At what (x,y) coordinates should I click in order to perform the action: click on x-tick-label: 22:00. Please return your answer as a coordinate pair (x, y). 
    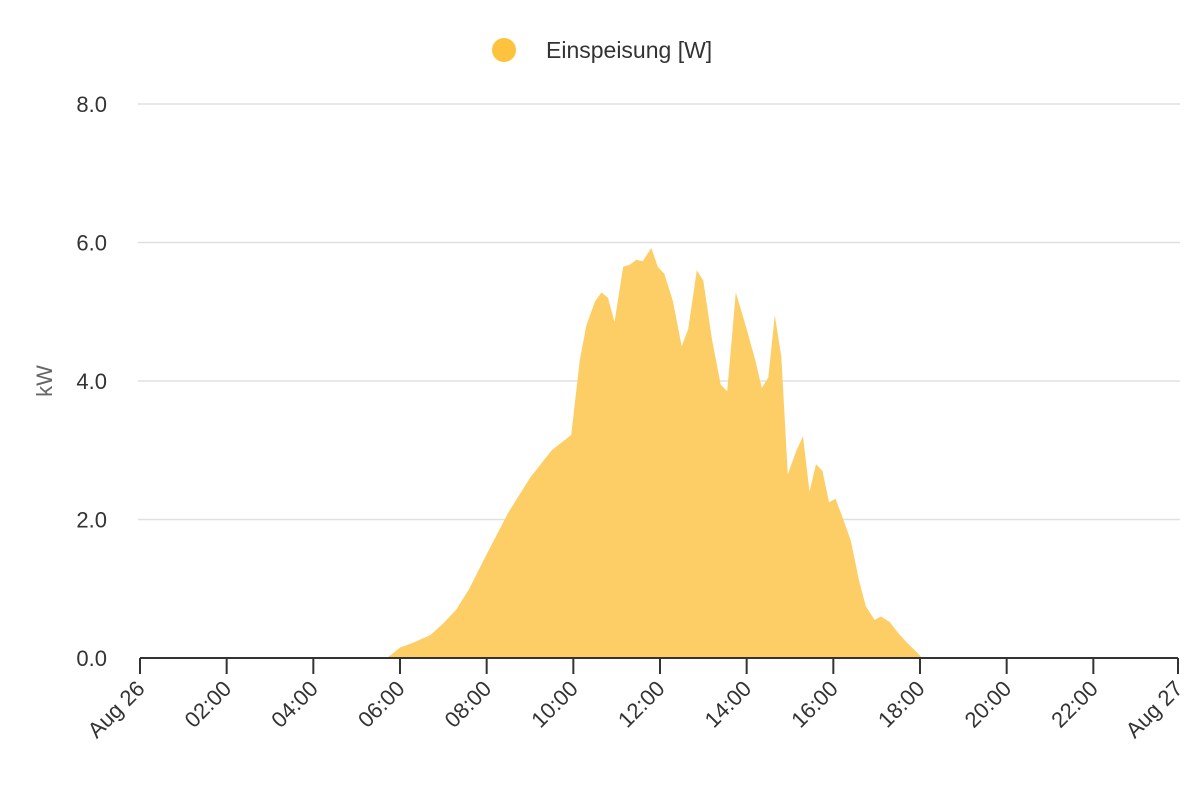
    Looking at the image, I should click on (1074, 704).